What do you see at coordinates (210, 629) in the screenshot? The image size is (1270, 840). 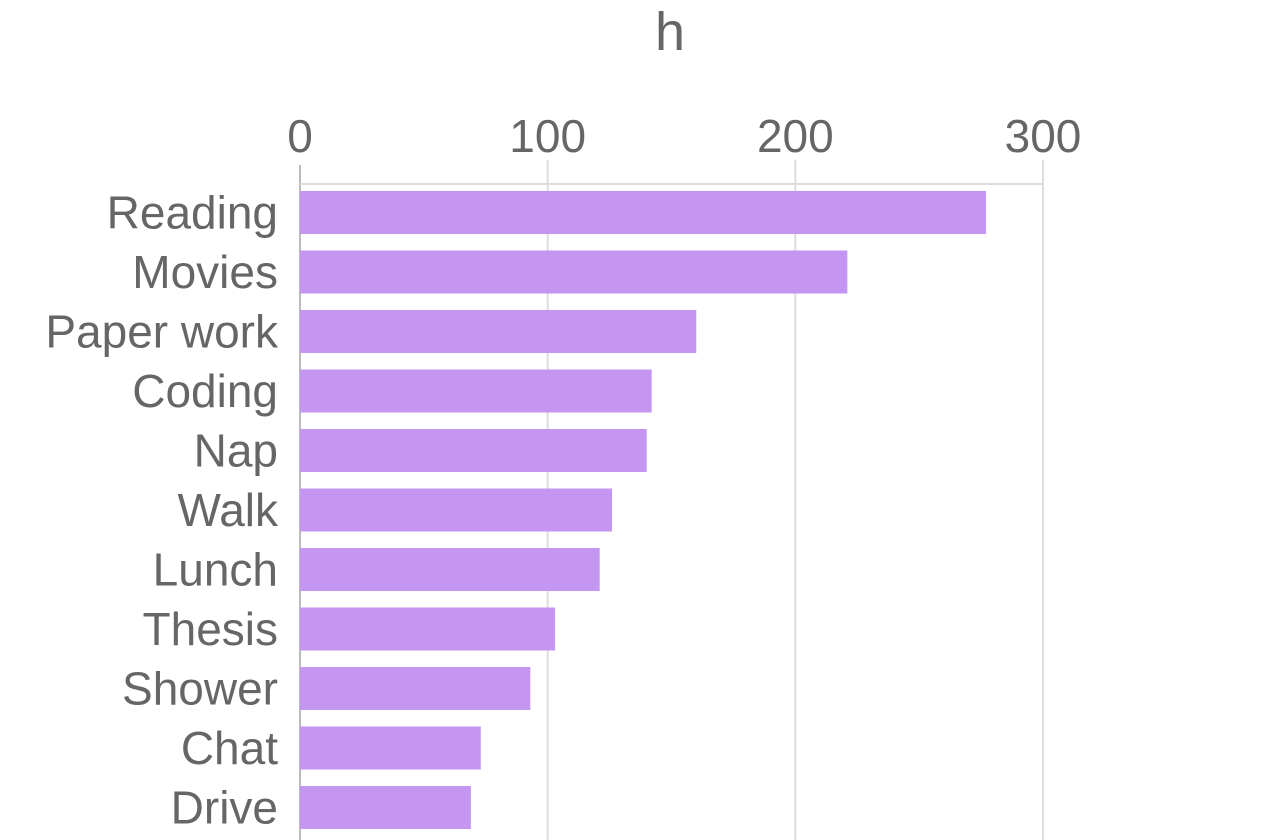 I see `category-label: Thesis` at bounding box center [210, 629].